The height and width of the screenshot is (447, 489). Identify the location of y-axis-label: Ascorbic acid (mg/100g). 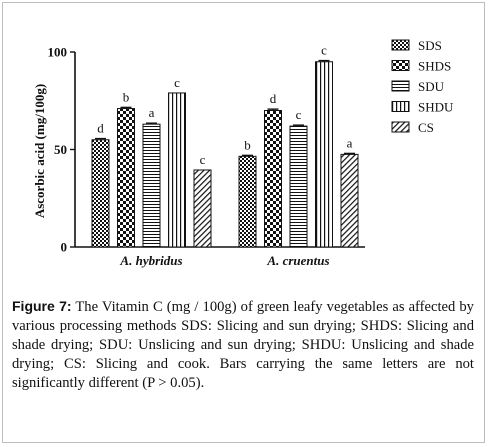
(39, 151).